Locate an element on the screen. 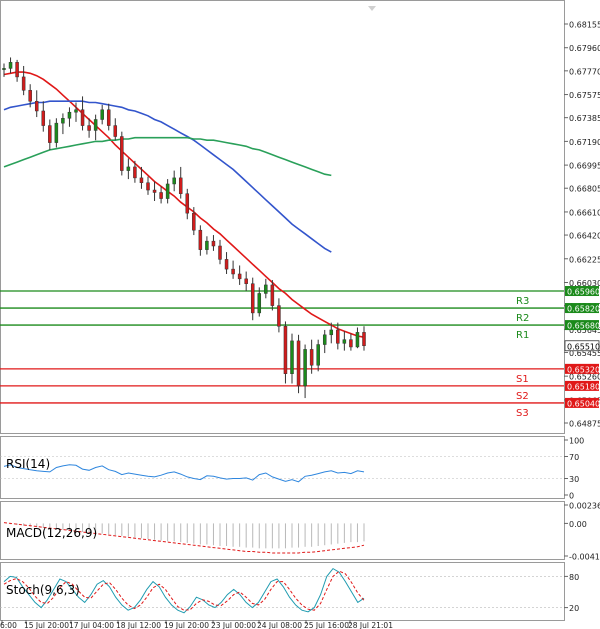 The height and width of the screenshot is (629, 600). macd-tick-label: 0.00 is located at coordinates (578, 524).